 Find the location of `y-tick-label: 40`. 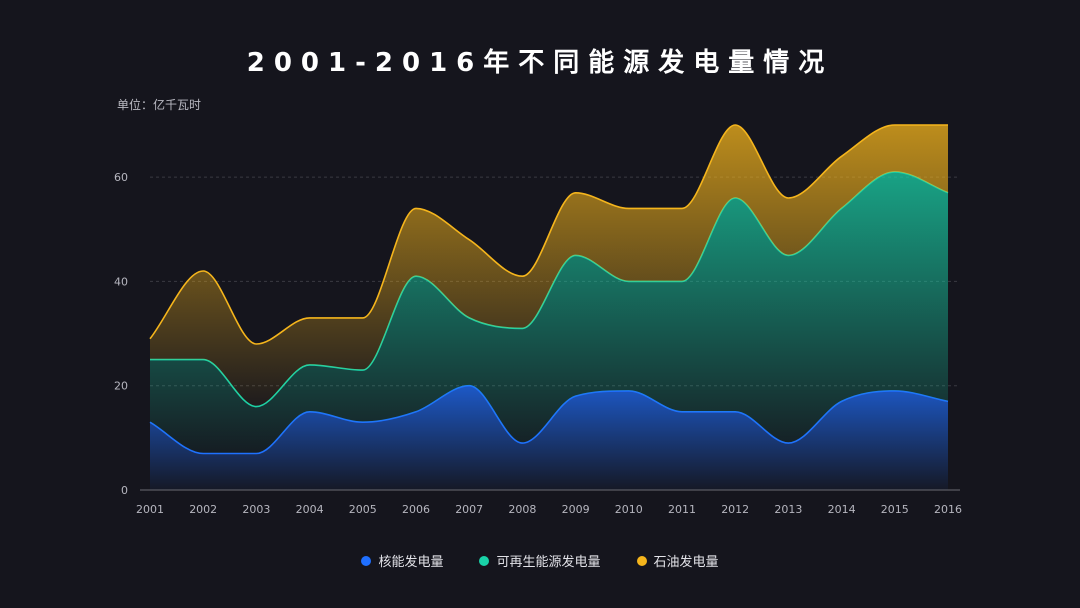

y-tick-label: 40 is located at coordinates (121, 281).